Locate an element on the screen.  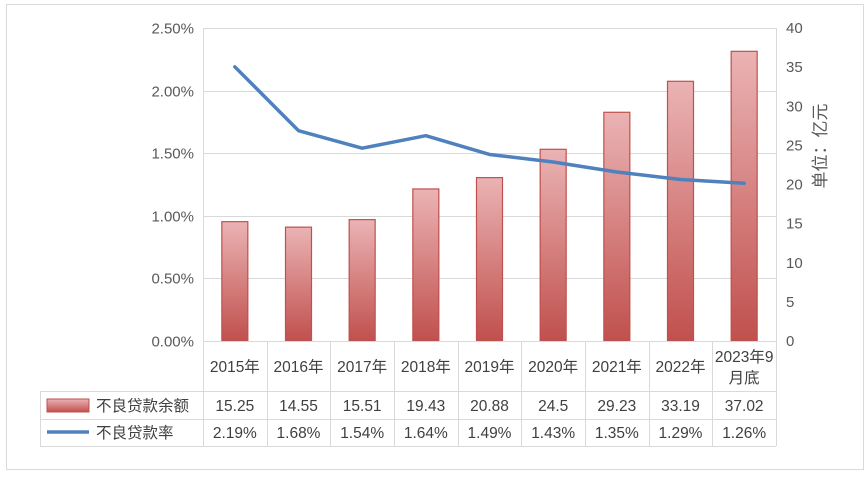
x-category-label: 2020年 is located at coordinates (553, 367).